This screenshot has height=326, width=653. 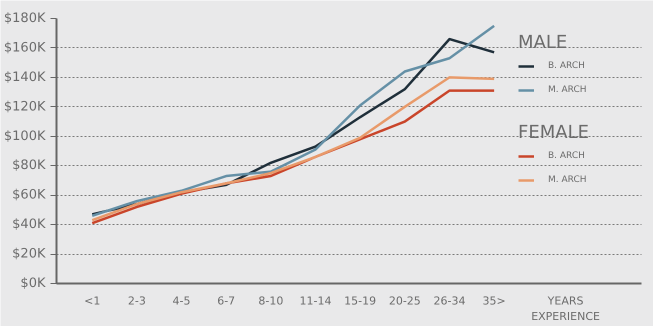 What do you see at coordinates (271, 301) in the screenshot?
I see `x-tick-label: 8-10` at bounding box center [271, 301].